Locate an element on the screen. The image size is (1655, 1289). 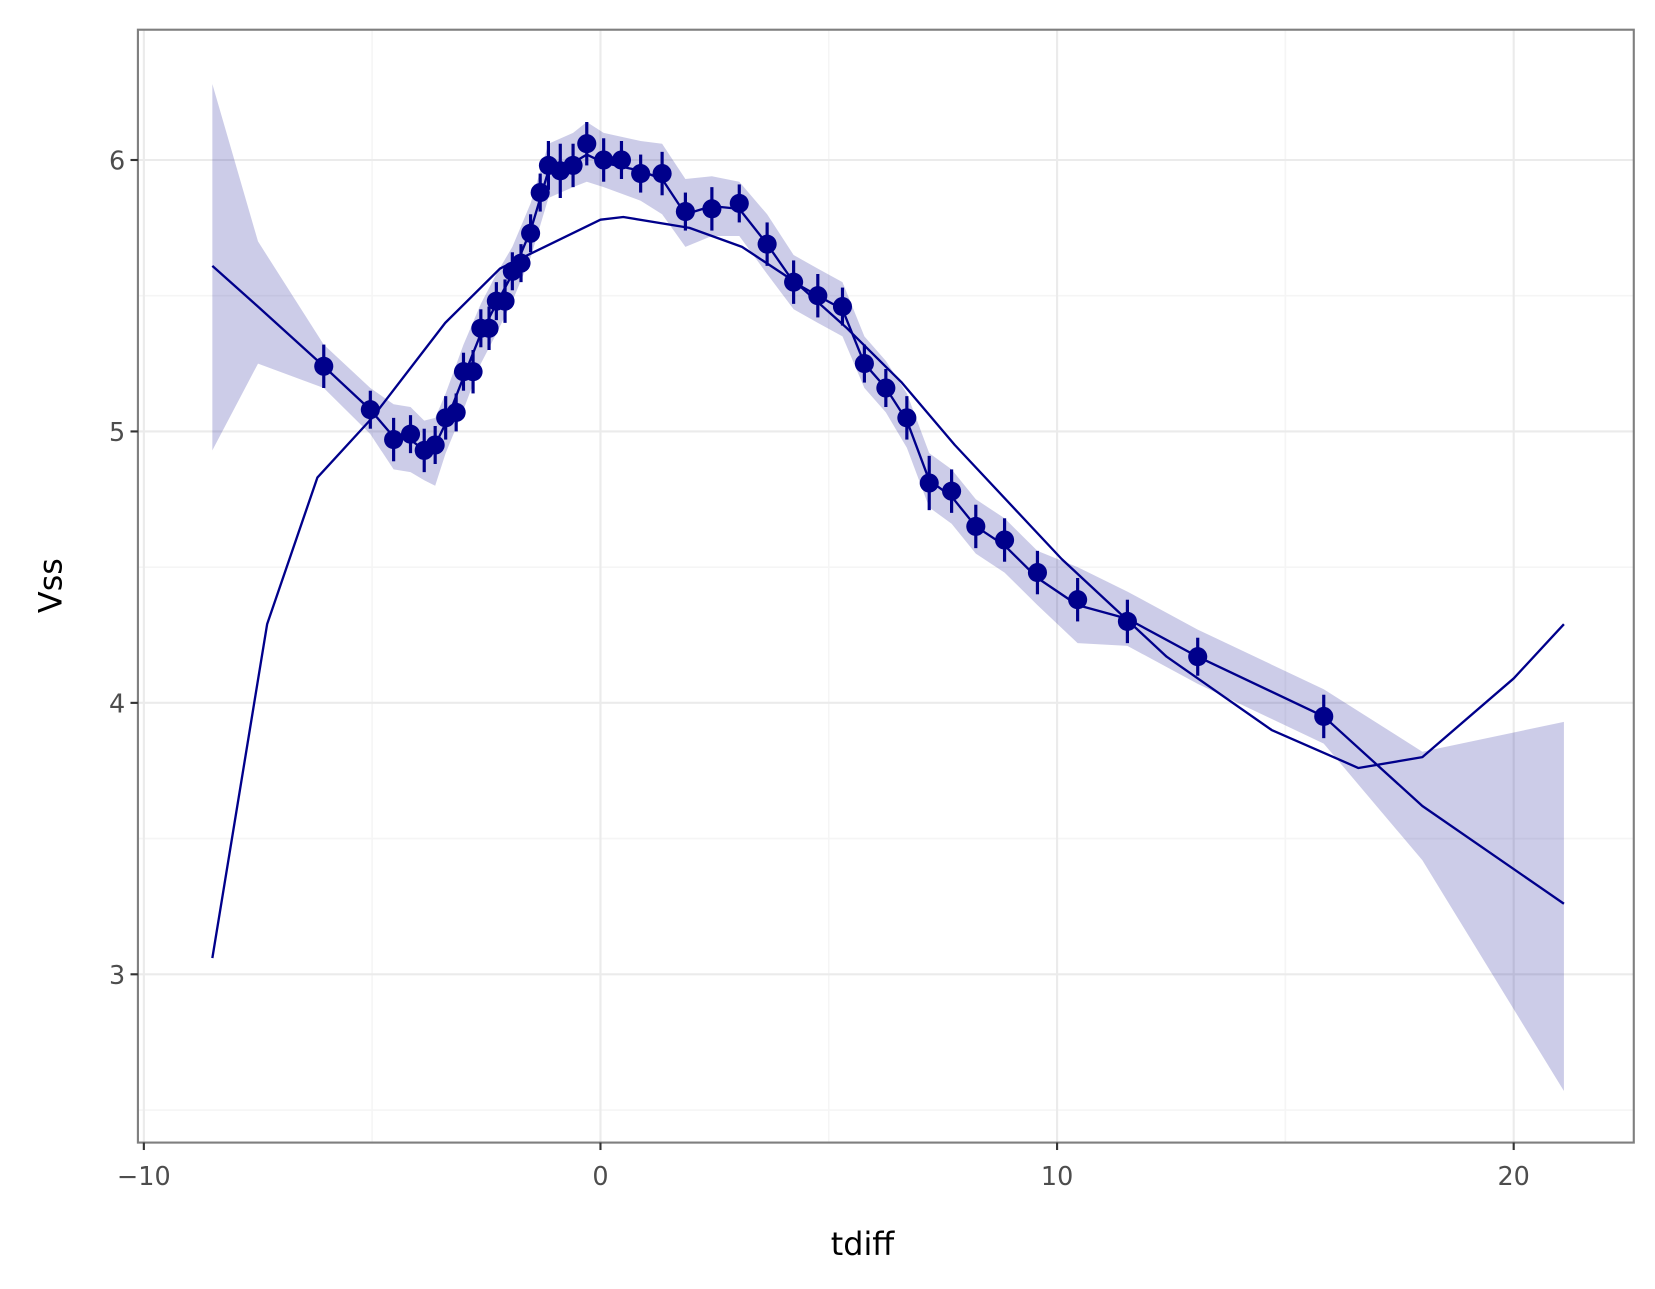
y-tick-label: 6 is located at coordinates (117, 162).